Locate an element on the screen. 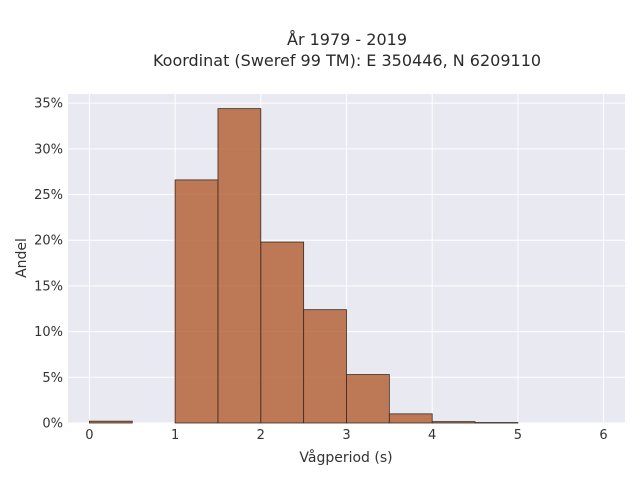  x-tick-label: 1 is located at coordinates (175, 435).